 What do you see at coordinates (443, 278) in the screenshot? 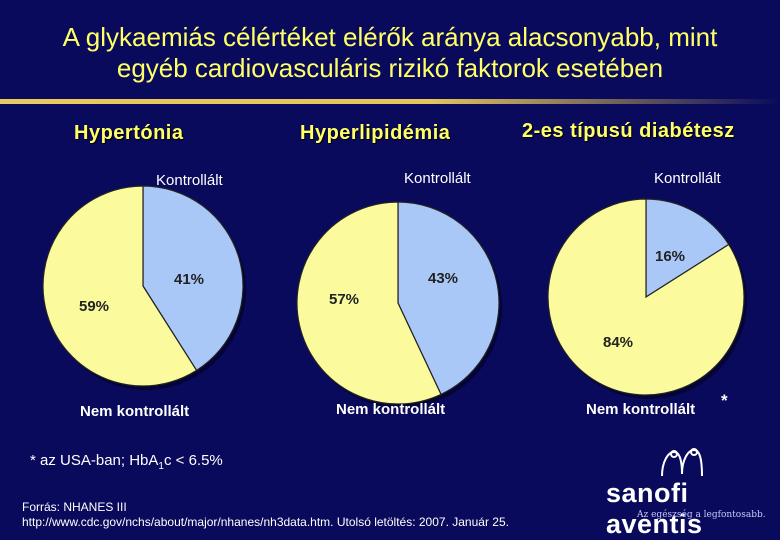
I see `pct-controlled-2: 43%` at bounding box center [443, 278].